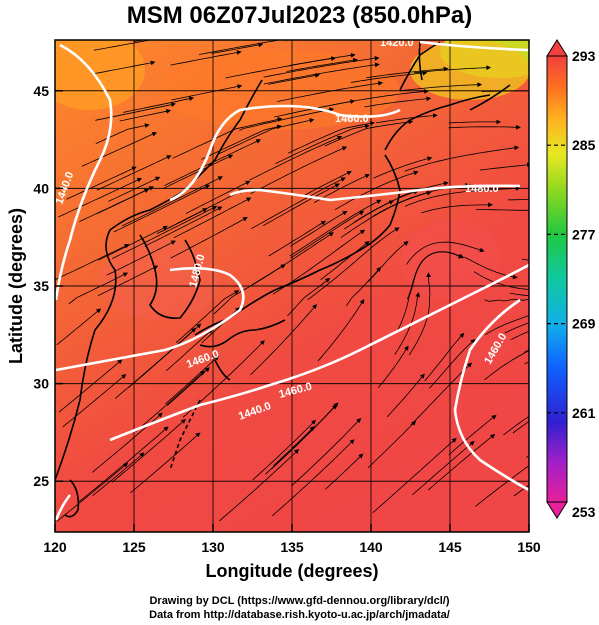  Describe the element at coordinates (571, 279) in the screenshot. I see `colorbar: 293 285 277 269 261 253` at that location.